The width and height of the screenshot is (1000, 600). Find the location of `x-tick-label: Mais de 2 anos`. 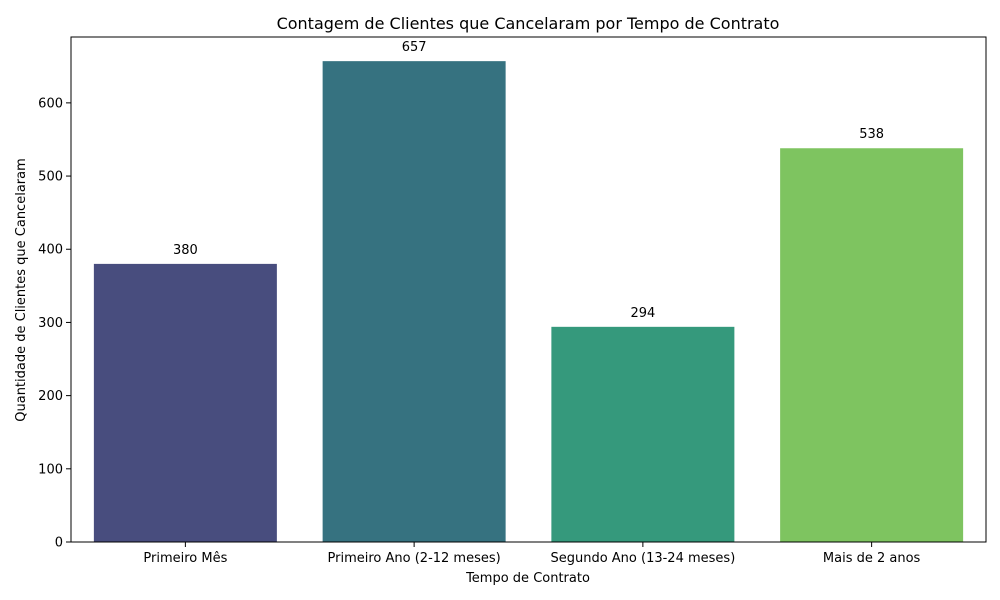

x-tick-label: Mais de 2 anos is located at coordinates (872, 558).